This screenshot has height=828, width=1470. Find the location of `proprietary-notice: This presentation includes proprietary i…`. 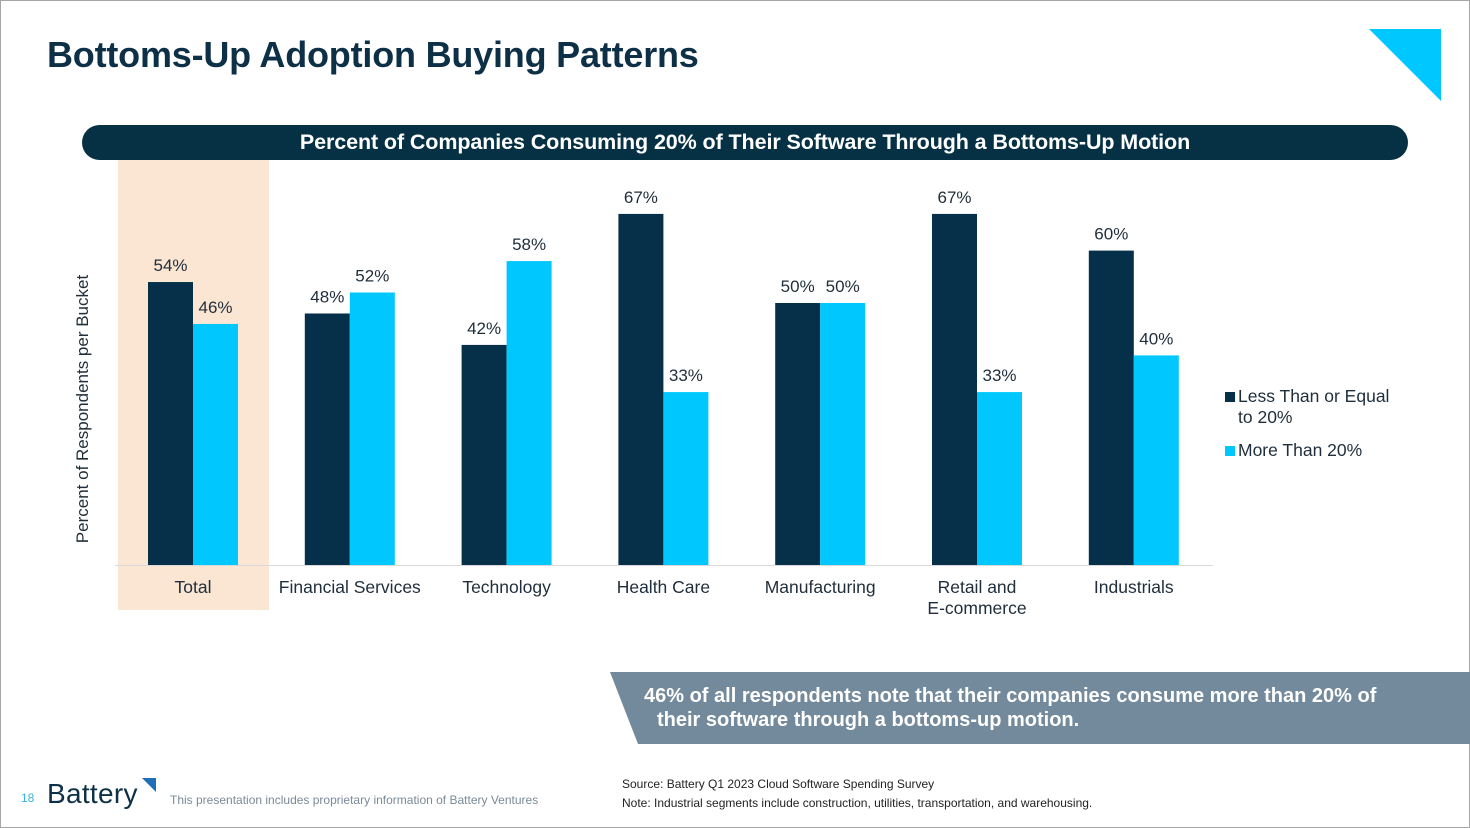

proprietary-notice: This presentation includes proprietary i… is located at coordinates (354, 800).